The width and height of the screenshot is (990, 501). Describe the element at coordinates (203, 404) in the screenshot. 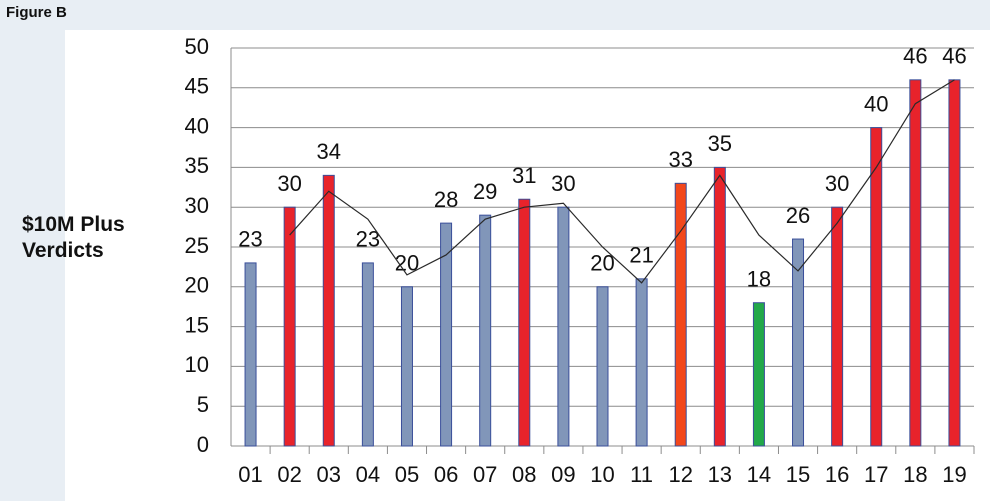

I see `y-tick-label: 5` at that location.